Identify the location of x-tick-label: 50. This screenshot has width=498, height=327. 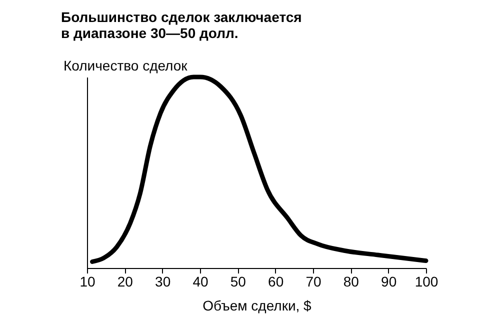
(238, 282).